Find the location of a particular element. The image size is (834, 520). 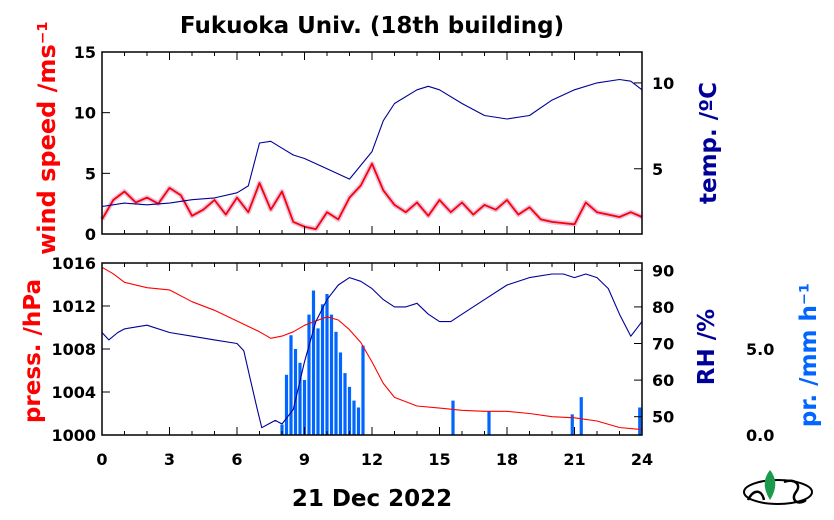

left-y-tick-label: 1008 is located at coordinates (73, 349).